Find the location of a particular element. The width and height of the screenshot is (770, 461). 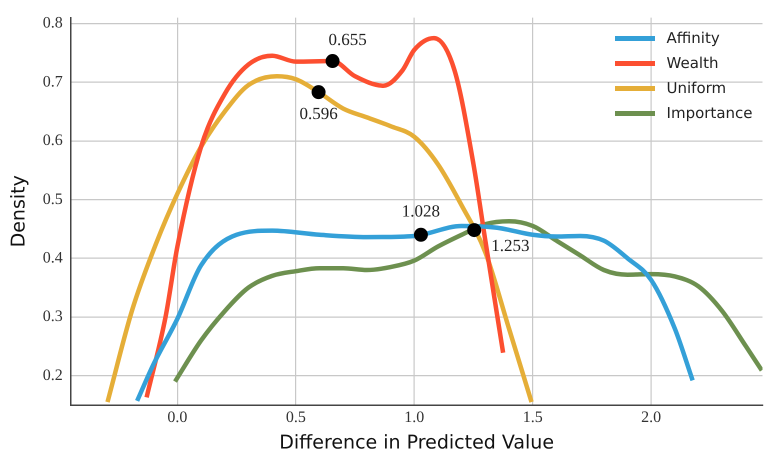

legend-label: Importance is located at coordinates (709, 113).